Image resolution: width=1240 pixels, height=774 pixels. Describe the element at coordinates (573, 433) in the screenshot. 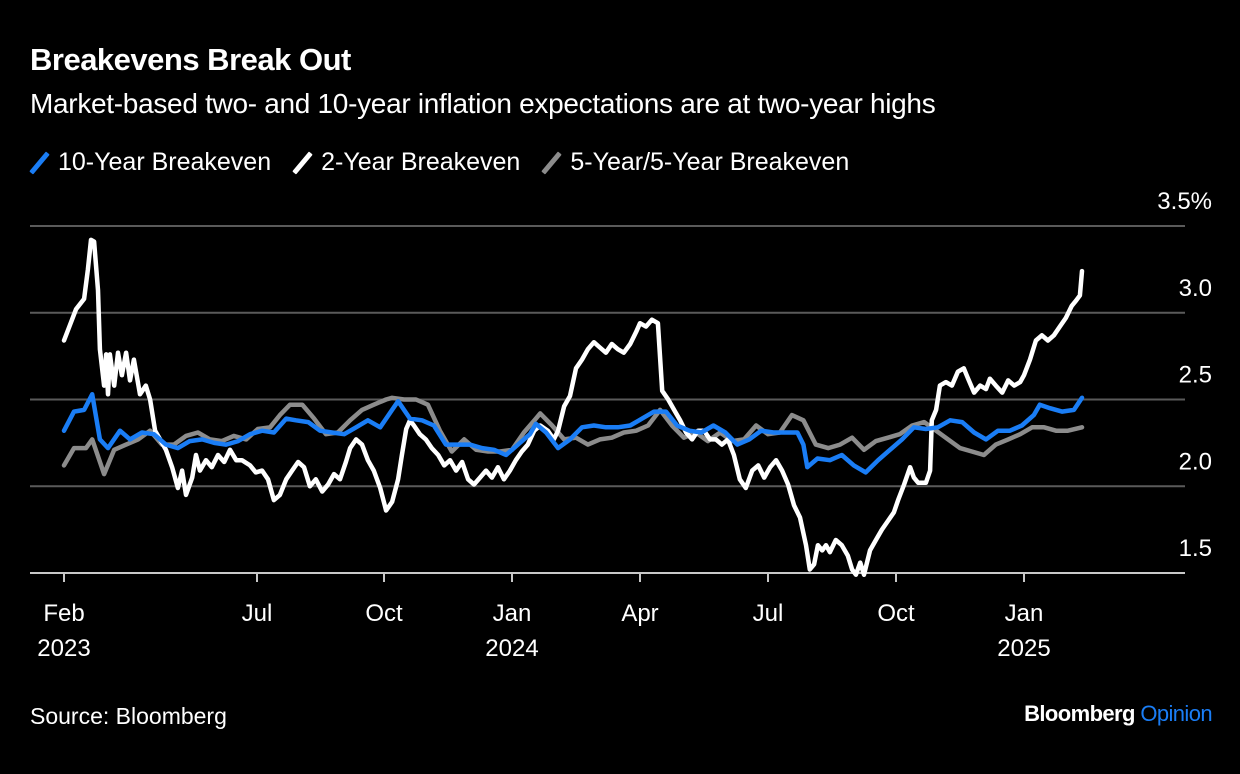

I see `series-line-10-year` at that location.